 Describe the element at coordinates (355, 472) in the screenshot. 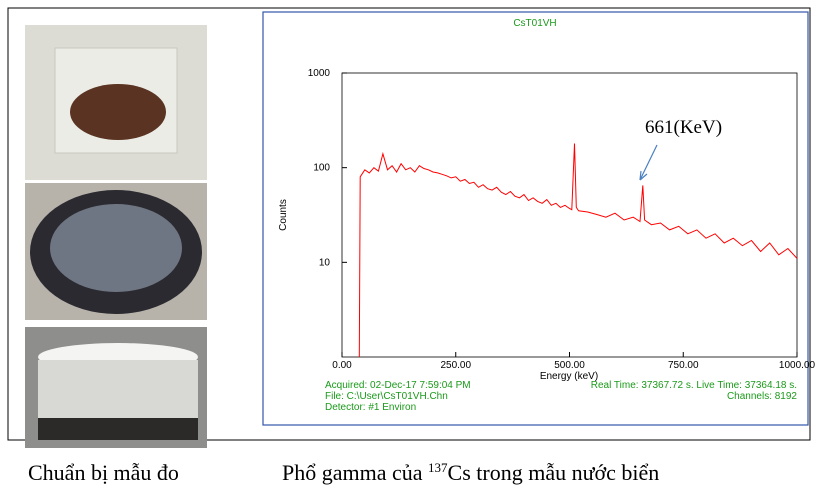

I see `caption-prefix: Phổ gamma của` at that location.